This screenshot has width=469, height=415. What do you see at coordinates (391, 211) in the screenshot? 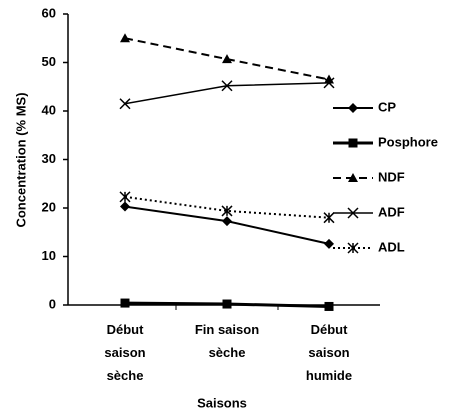
I see `legend-label: ADF` at bounding box center [391, 211].